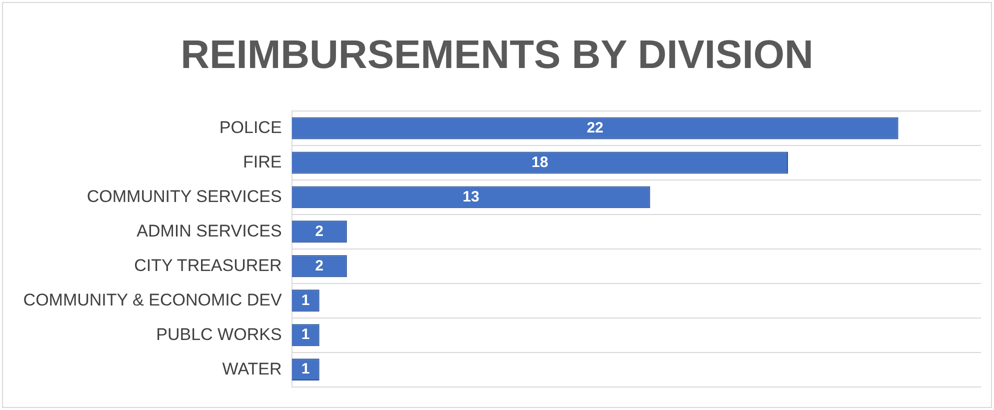  I want to click on y-tick-label: FIRE, so click(262, 162).